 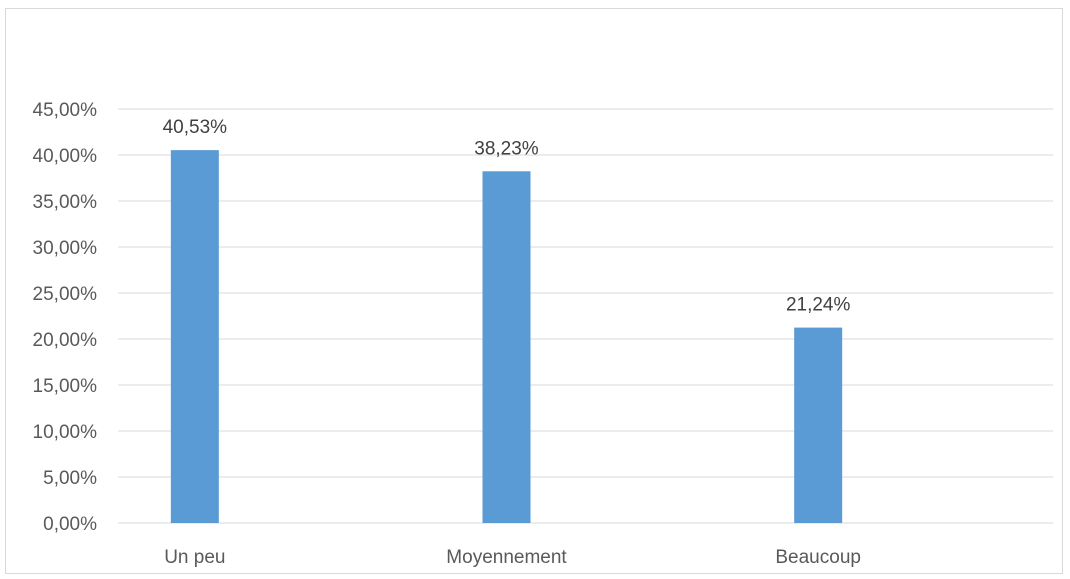 I want to click on y-tick-label: 5,00%, so click(x=70, y=478).